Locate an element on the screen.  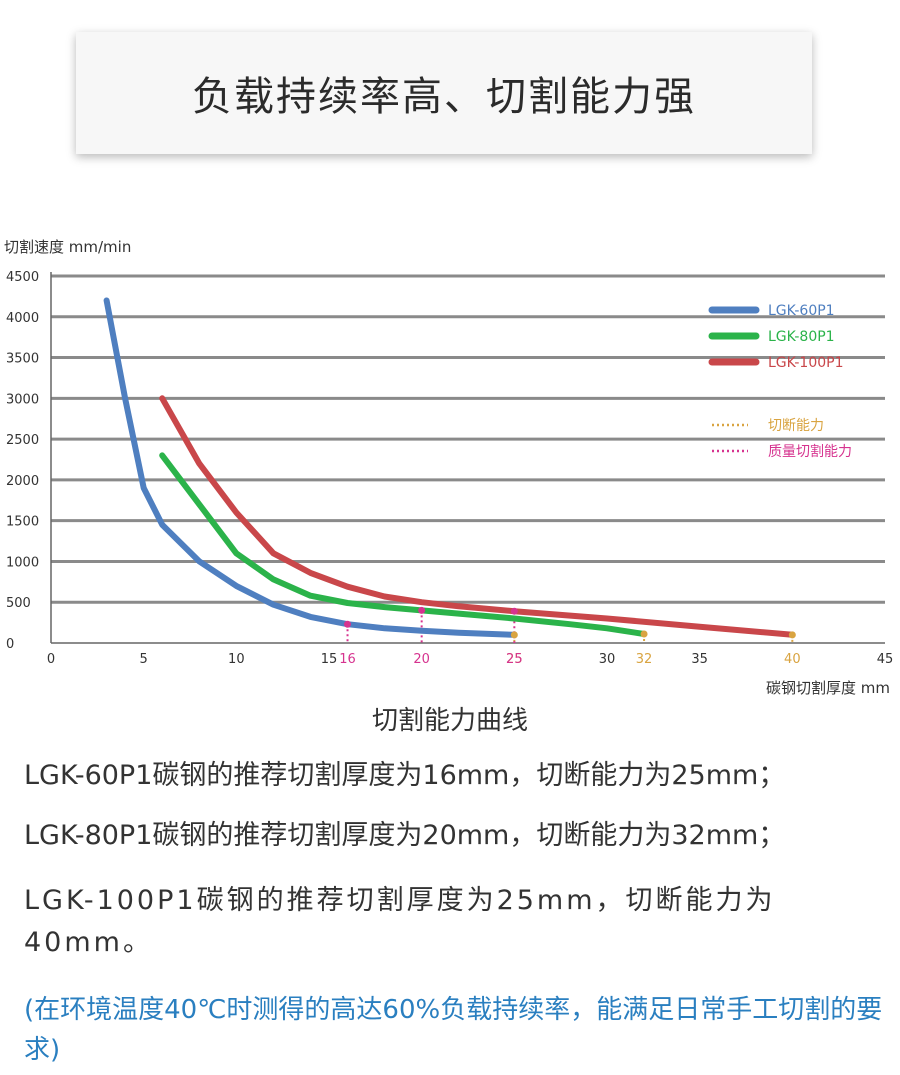
y-tick-label: 1500 is located at coordinates (22, 522).